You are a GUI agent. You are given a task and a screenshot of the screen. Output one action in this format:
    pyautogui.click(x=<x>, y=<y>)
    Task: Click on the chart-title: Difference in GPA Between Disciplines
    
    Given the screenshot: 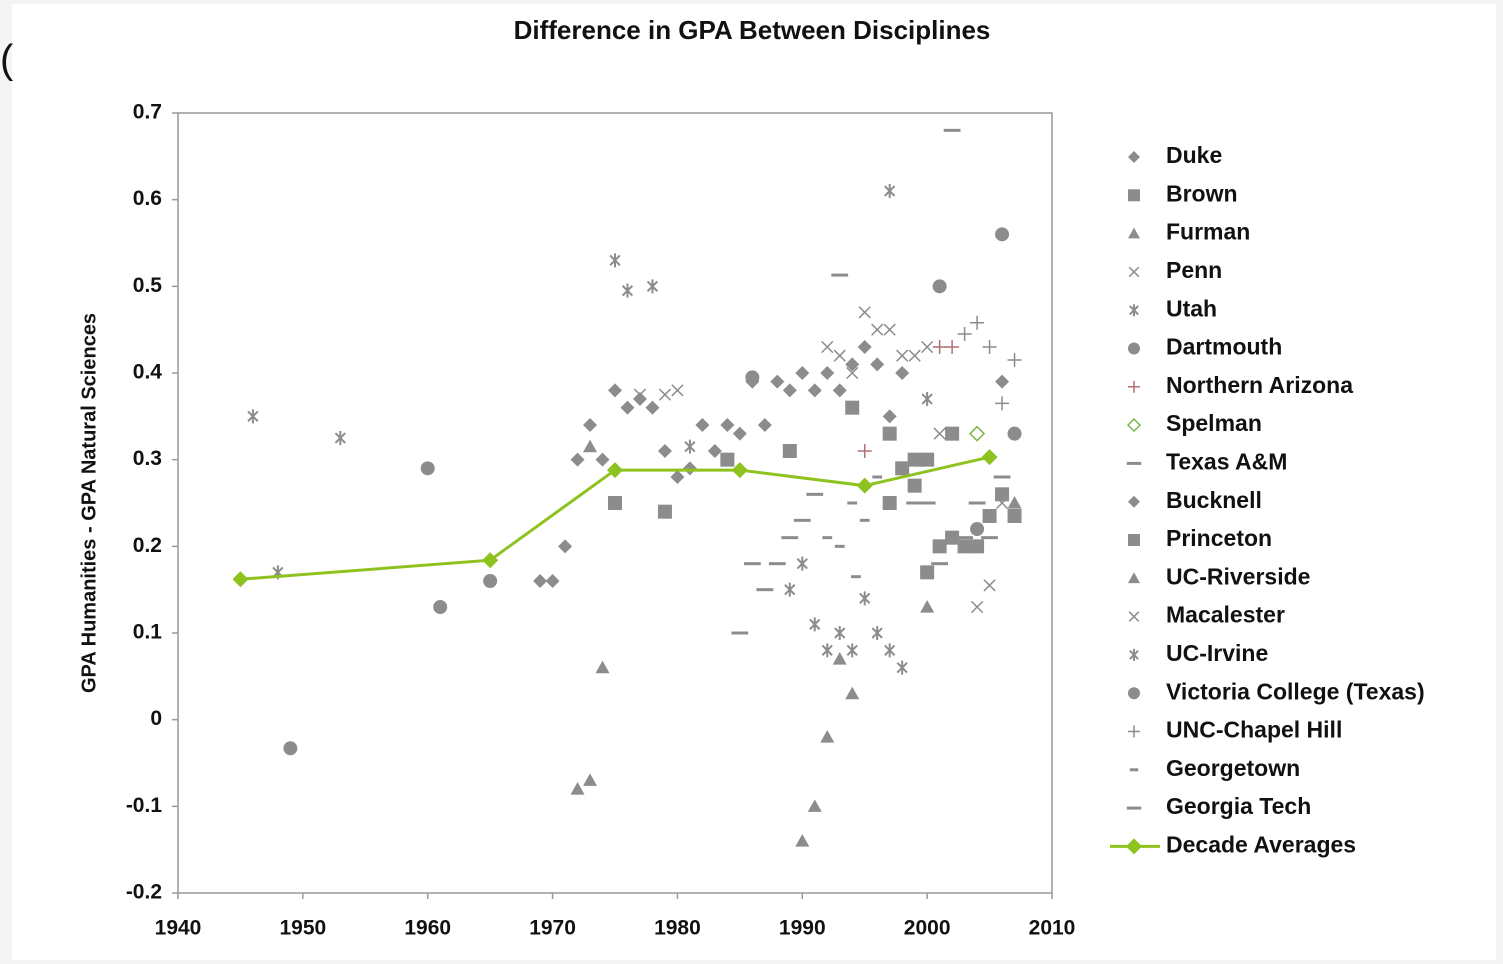 What is the action you would take?
    pyautogui.click(x=752, y=30)
    